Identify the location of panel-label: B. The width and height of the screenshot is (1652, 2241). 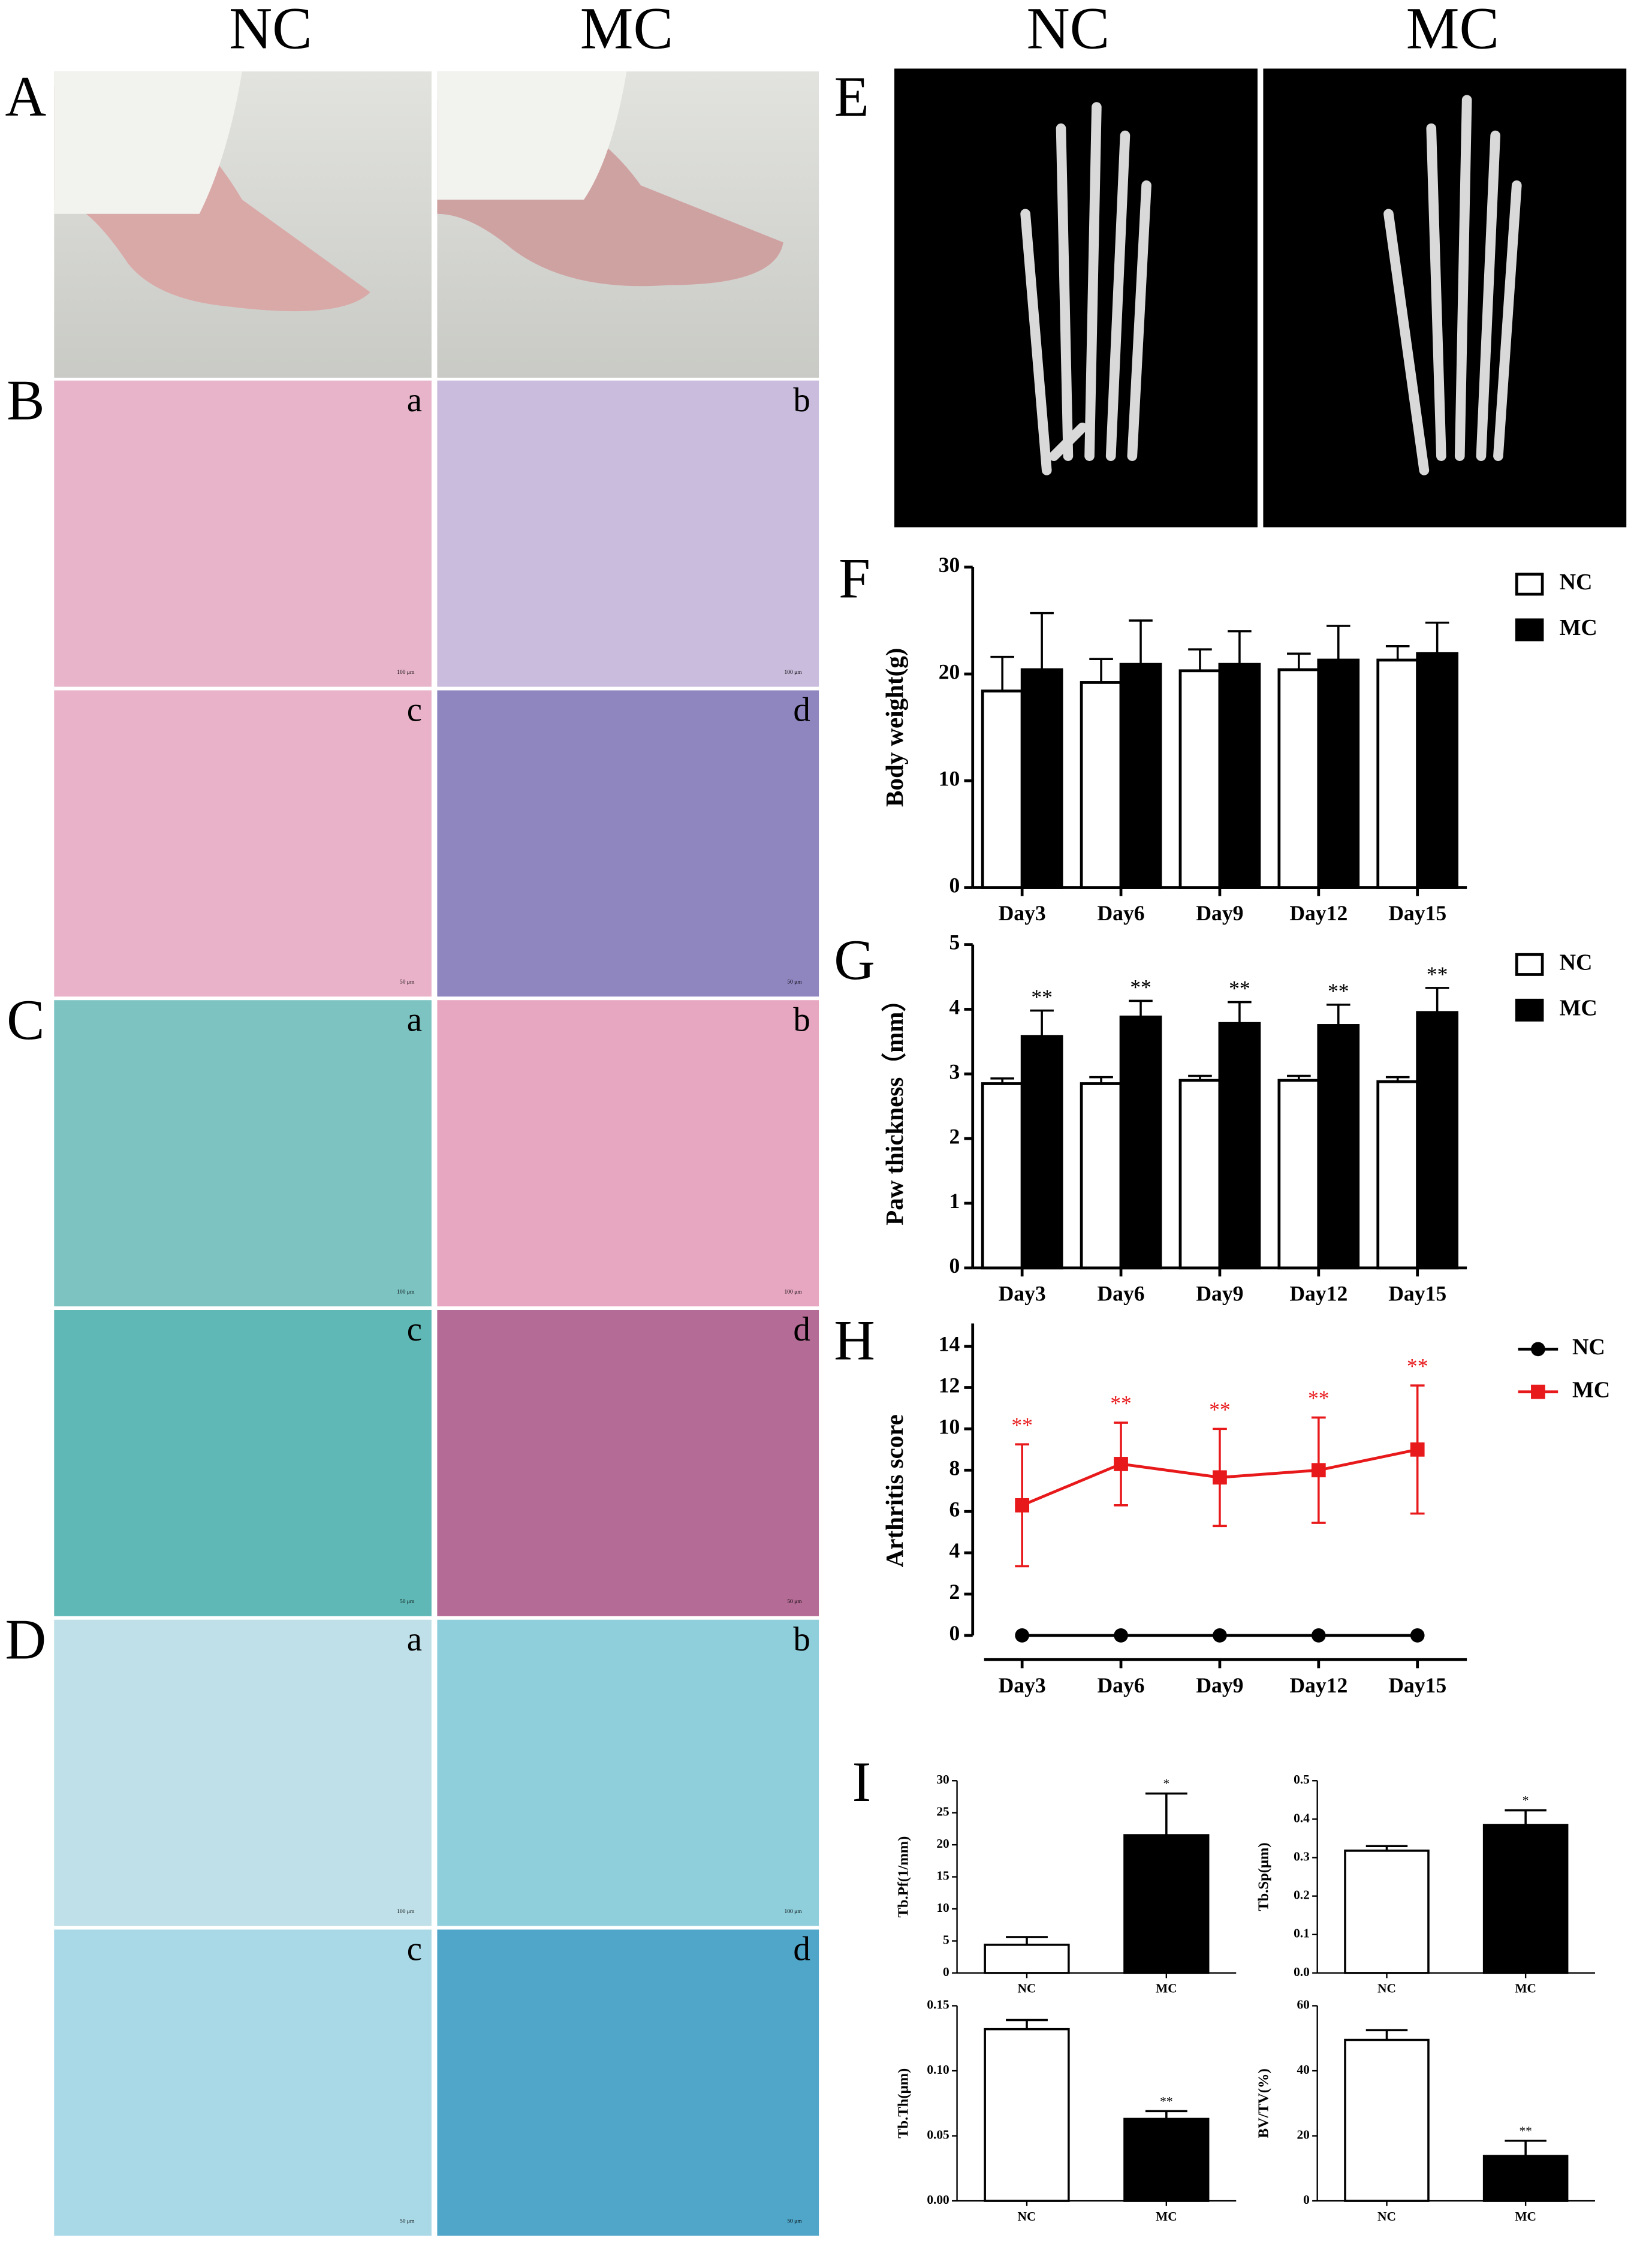
(25, 400).